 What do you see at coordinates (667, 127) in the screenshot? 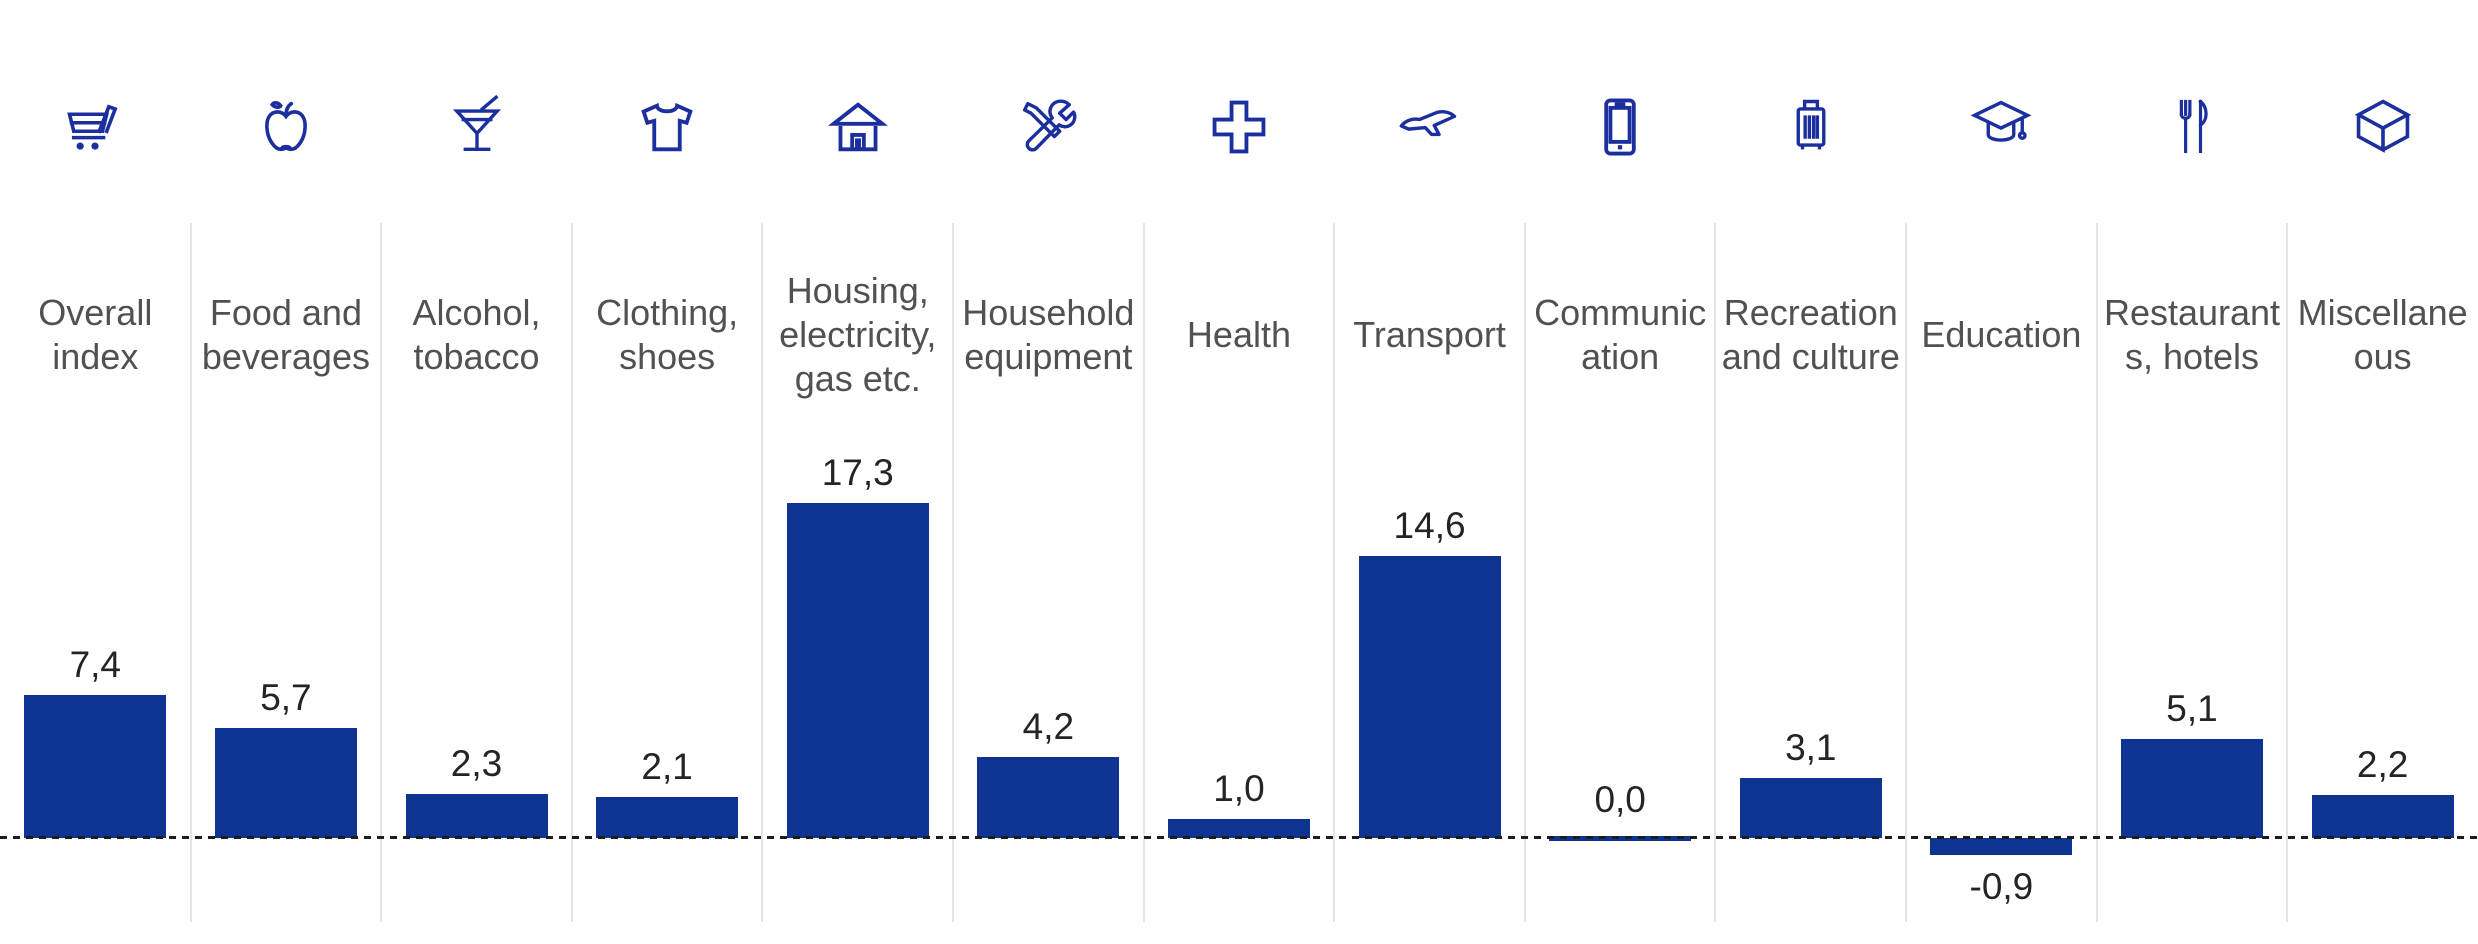
I see `tshirt-icon` at bounding box center [667, 127].